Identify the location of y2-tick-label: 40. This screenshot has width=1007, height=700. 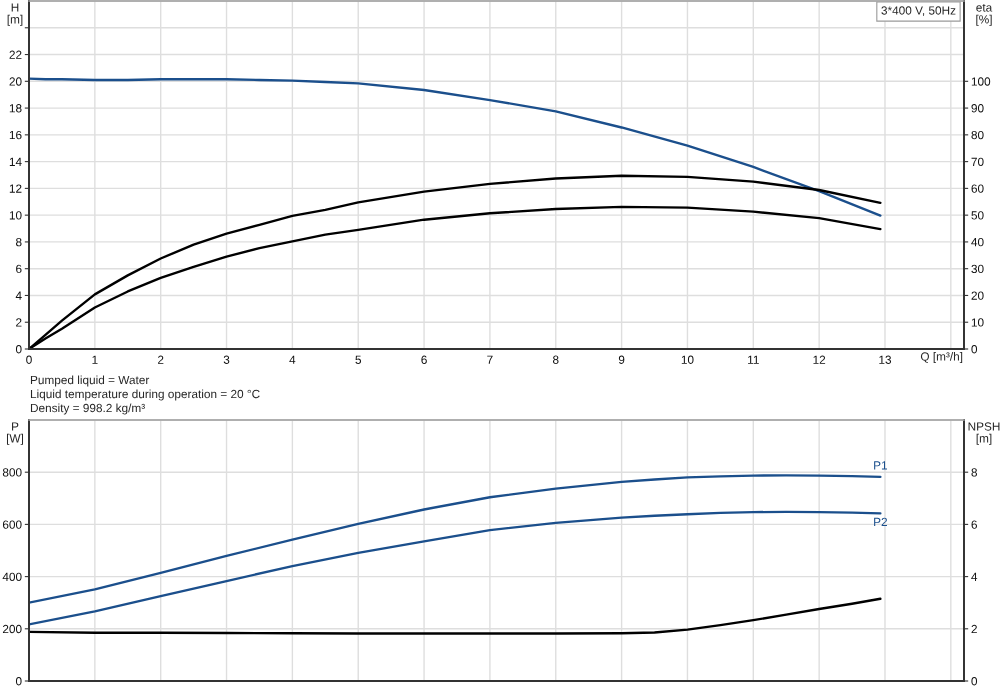
(977, 242).